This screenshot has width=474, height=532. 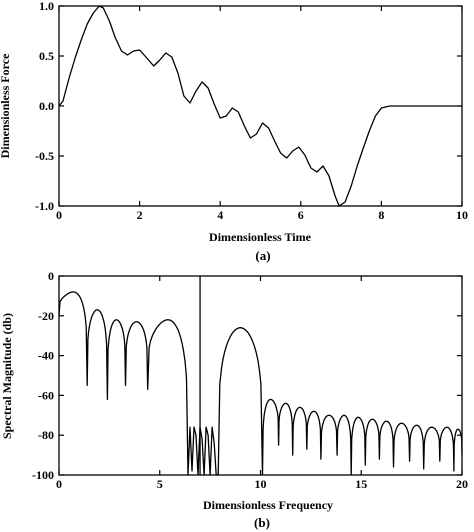 I want to click on chartB-x-tick-label-2: 10, so click(x=261, y=484).